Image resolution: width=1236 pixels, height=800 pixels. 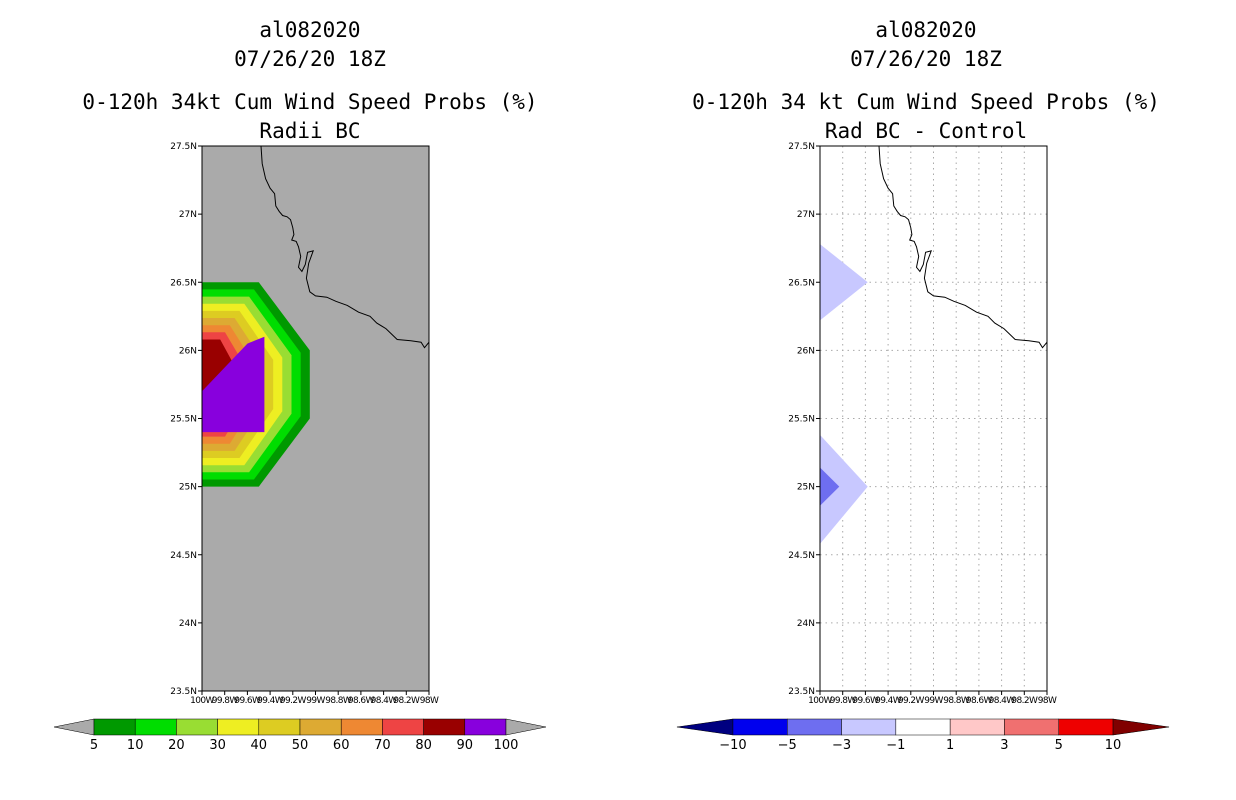 What do you see at coordinates (382, 745) in the screenshot?
I see `left-colorbar-label: 70` at bounding box center [382, 745].